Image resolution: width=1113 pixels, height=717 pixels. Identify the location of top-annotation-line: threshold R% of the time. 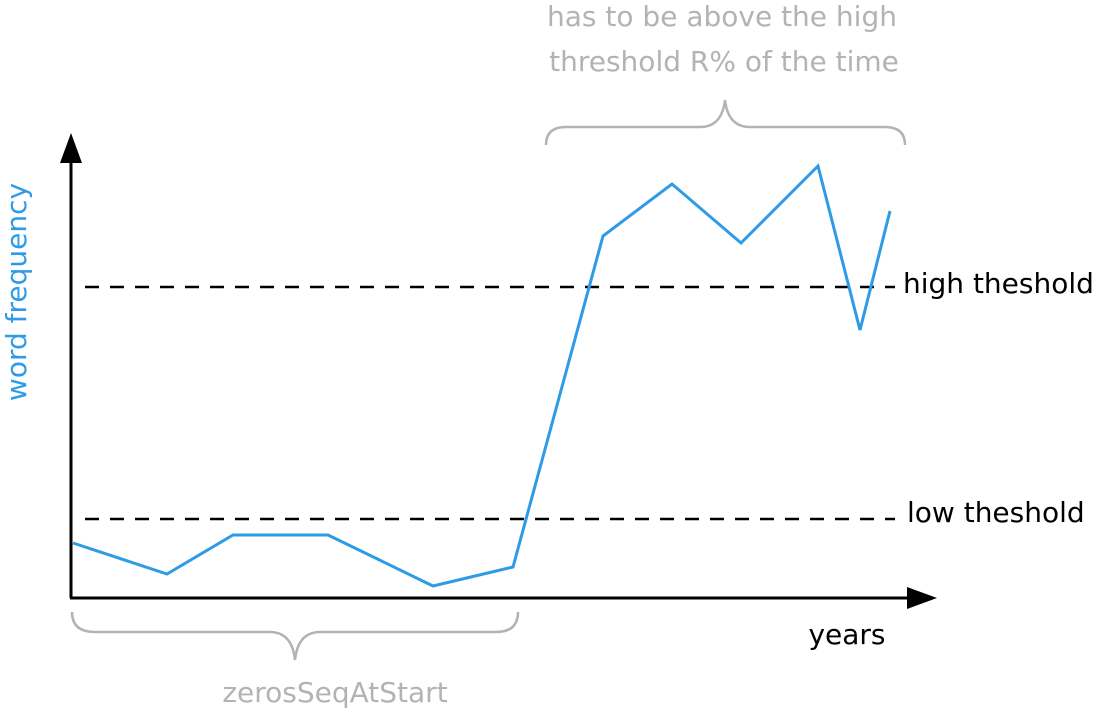
(724, 61).